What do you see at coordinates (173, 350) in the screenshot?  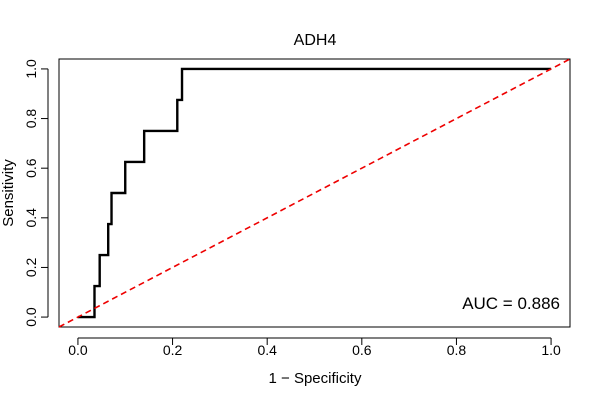 I see `x-tick-label-1: 0.2` at bounding box center [173, 350].